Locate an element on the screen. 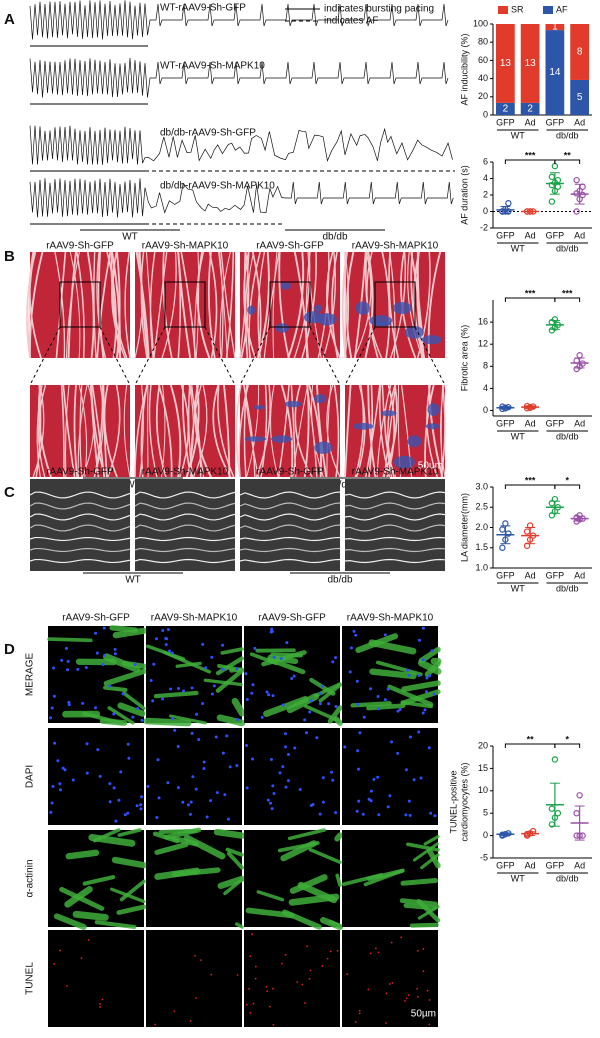 This screenshot has width=600, height=1038. x-tick-label: Ad is located at coordinates (530, 122).